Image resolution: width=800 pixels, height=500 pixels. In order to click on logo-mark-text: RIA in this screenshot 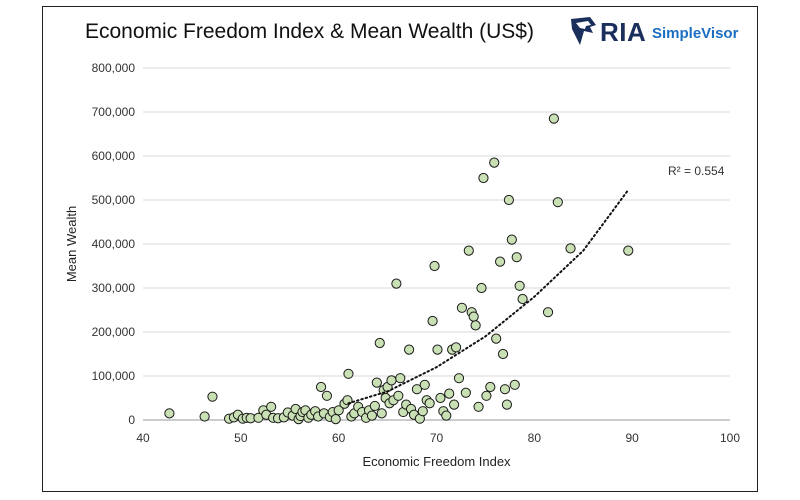, I will do `click(623, 32)`.